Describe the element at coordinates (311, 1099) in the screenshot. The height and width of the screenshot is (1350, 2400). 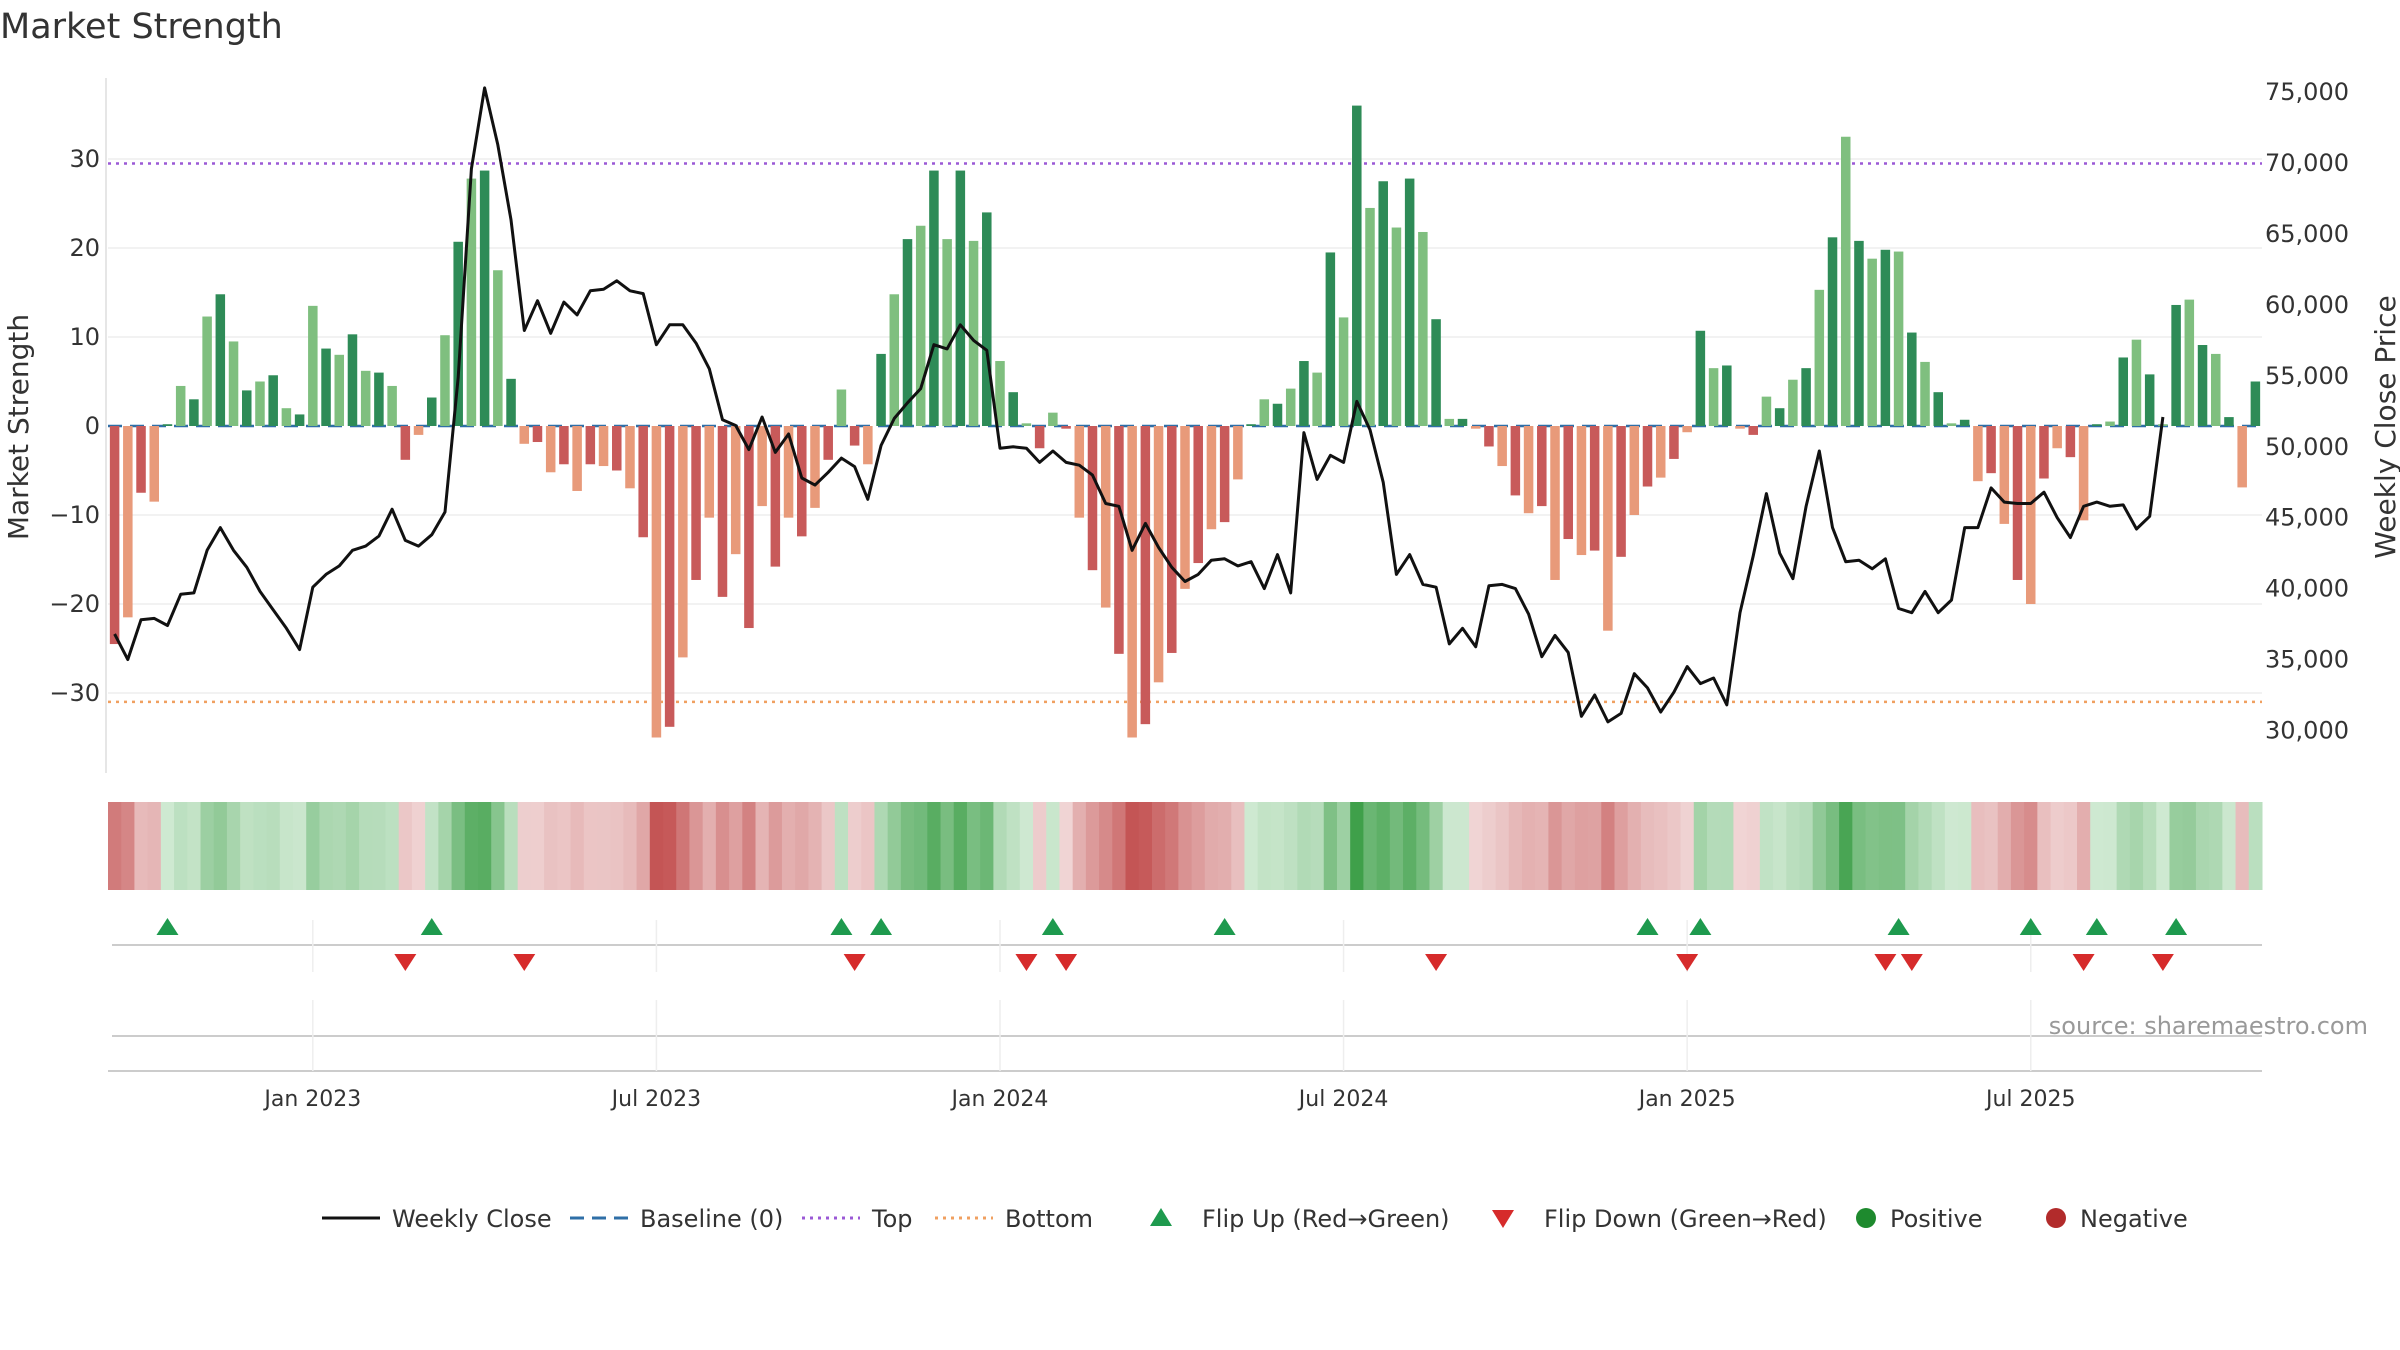
I see `x-tick-label: Jan 2023` at that location.